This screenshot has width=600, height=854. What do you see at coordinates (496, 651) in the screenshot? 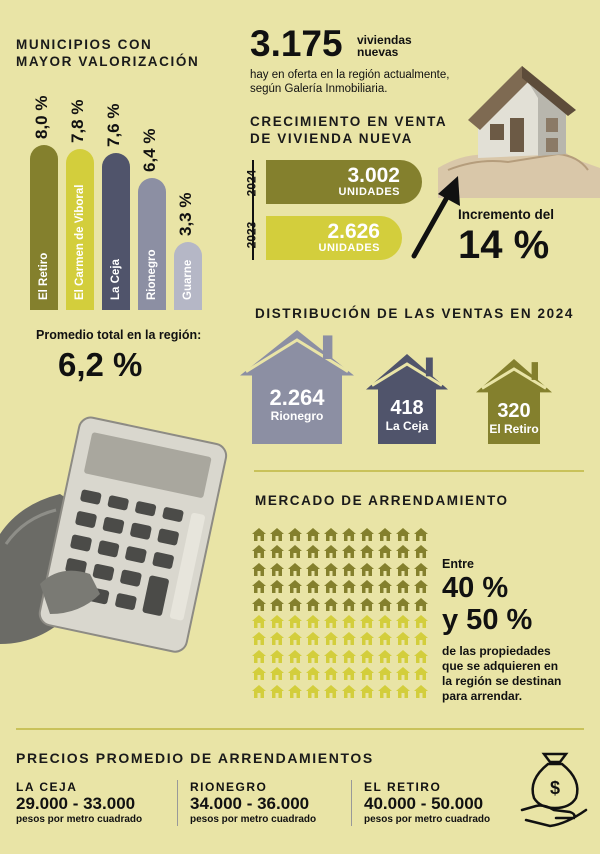
I see `arrendamiento-desc-line1: de las propiedades` at bounding box center [496, 651].